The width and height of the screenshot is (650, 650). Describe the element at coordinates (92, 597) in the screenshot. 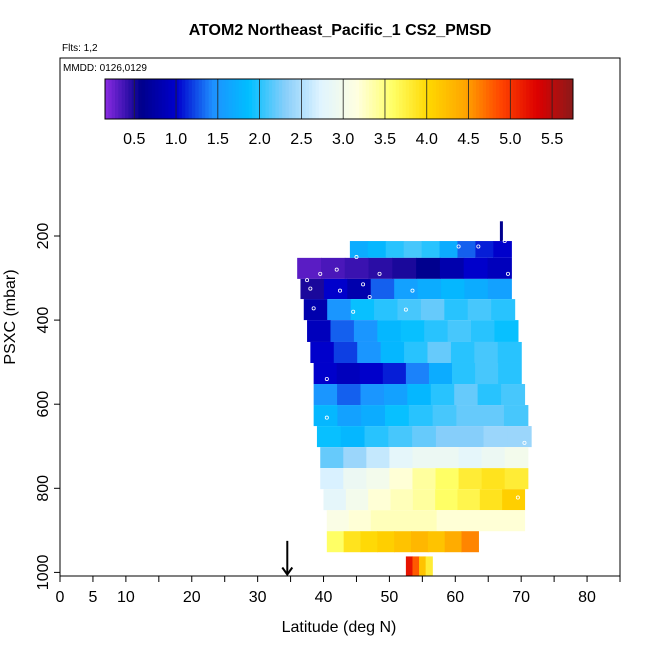

I see `x-tick-label-1: 5` at that location.